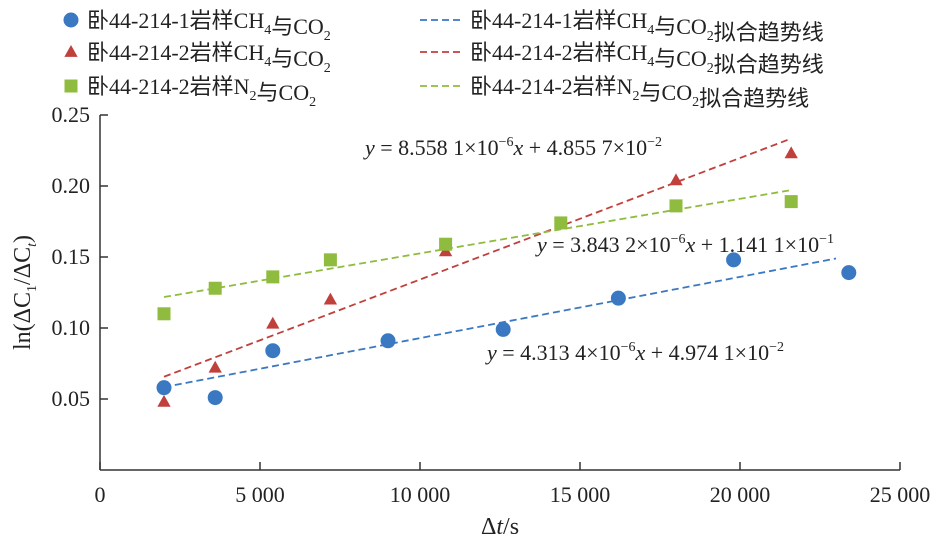 The height and width of the screenshot is (544, 946). Describe the element at coordinates (740, 494) in the screenshot. I see `x-tick-label: 20 000` at that location.